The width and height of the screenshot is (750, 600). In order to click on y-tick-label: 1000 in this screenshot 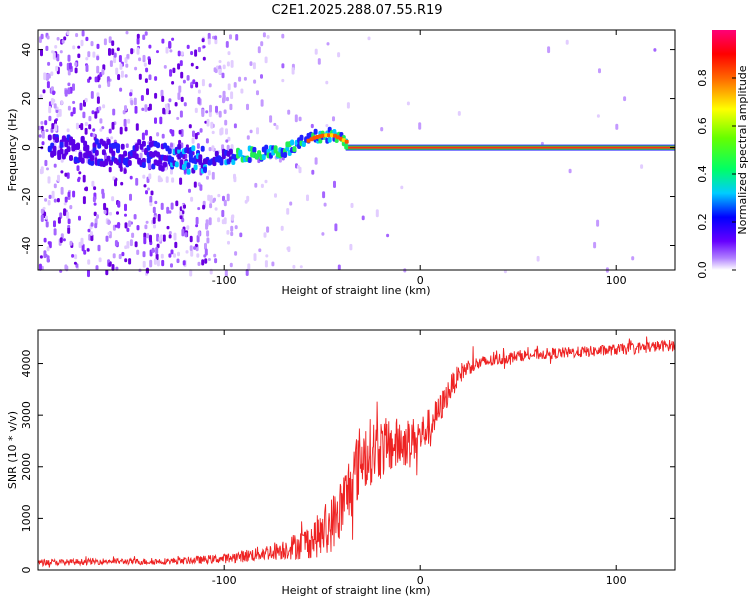, I will do `click(26, 518)`.